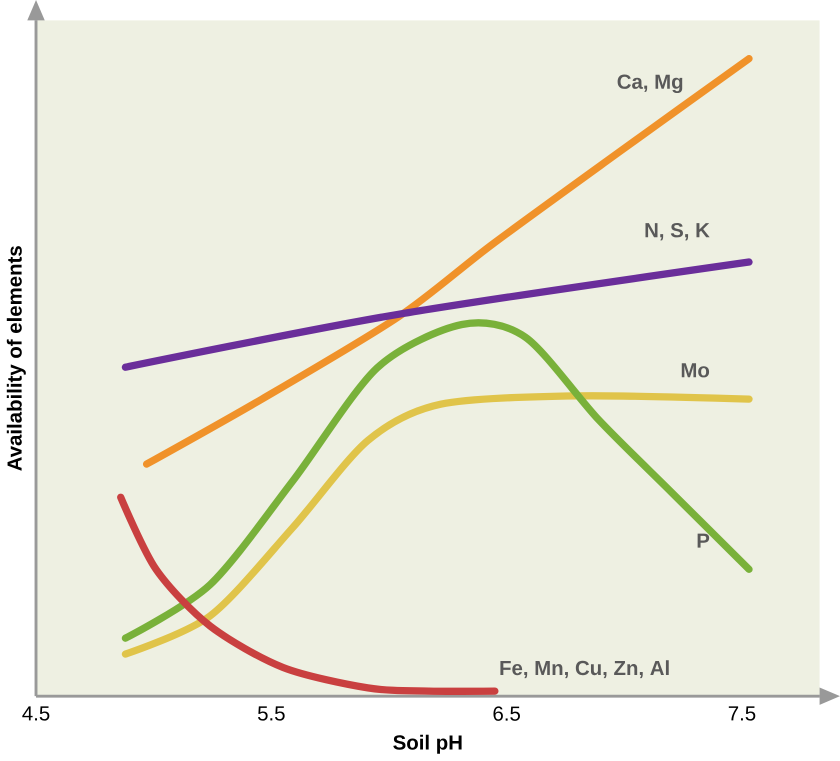  I want to click on x-tick-label: 4.5, so click(36, 713).